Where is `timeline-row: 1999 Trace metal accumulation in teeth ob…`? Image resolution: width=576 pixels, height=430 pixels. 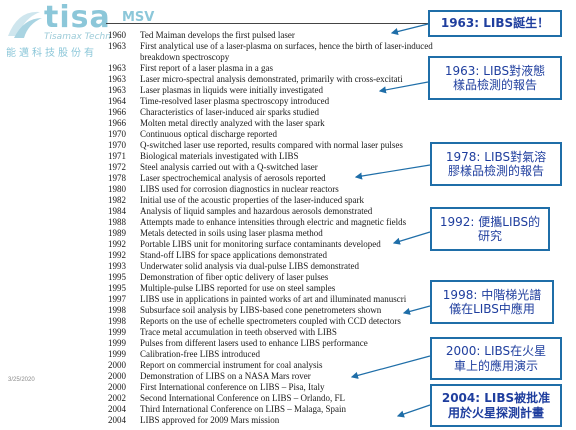 timeline-row: 1999 Trace metal accumulation in teeth ob… is located at coordinates (222, 332).